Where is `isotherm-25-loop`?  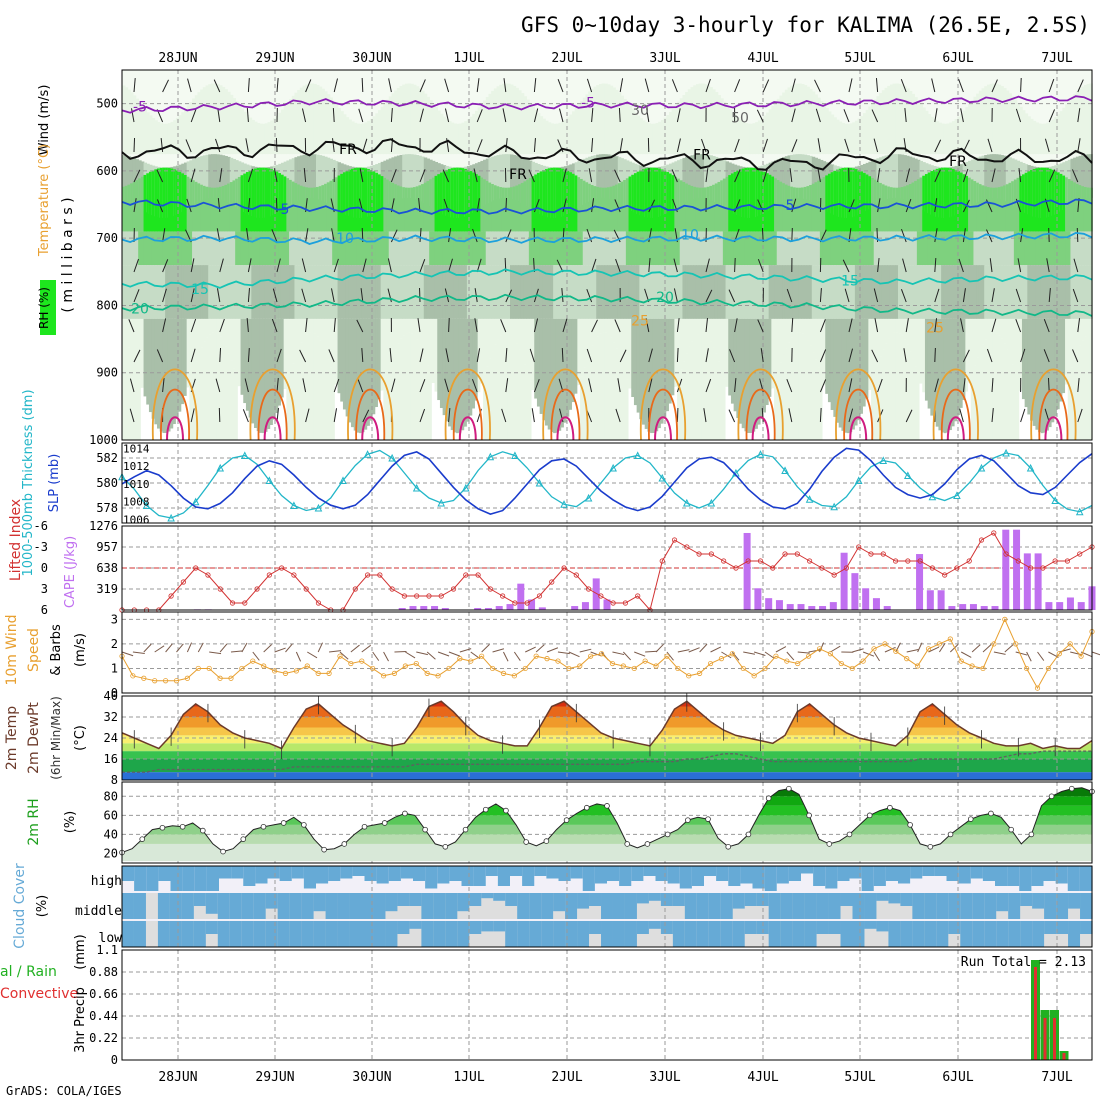 isotherm-25-loop is located at coordinates (663, 404).